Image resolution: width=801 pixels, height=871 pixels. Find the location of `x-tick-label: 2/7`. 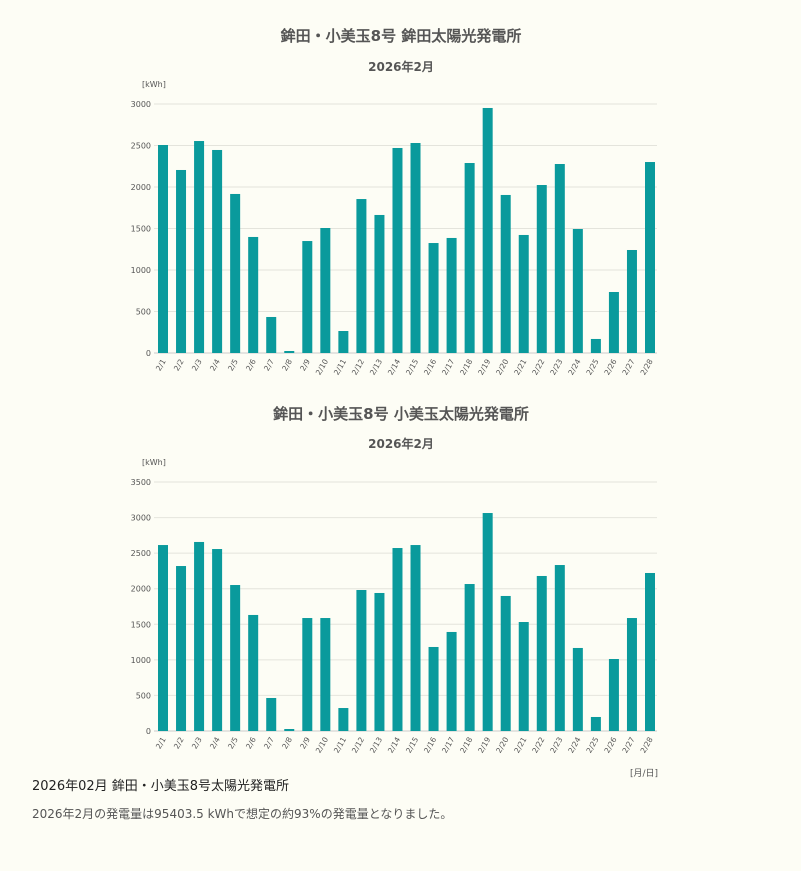

x-tick-label: 2/7 is located at coordinates (269, 742).